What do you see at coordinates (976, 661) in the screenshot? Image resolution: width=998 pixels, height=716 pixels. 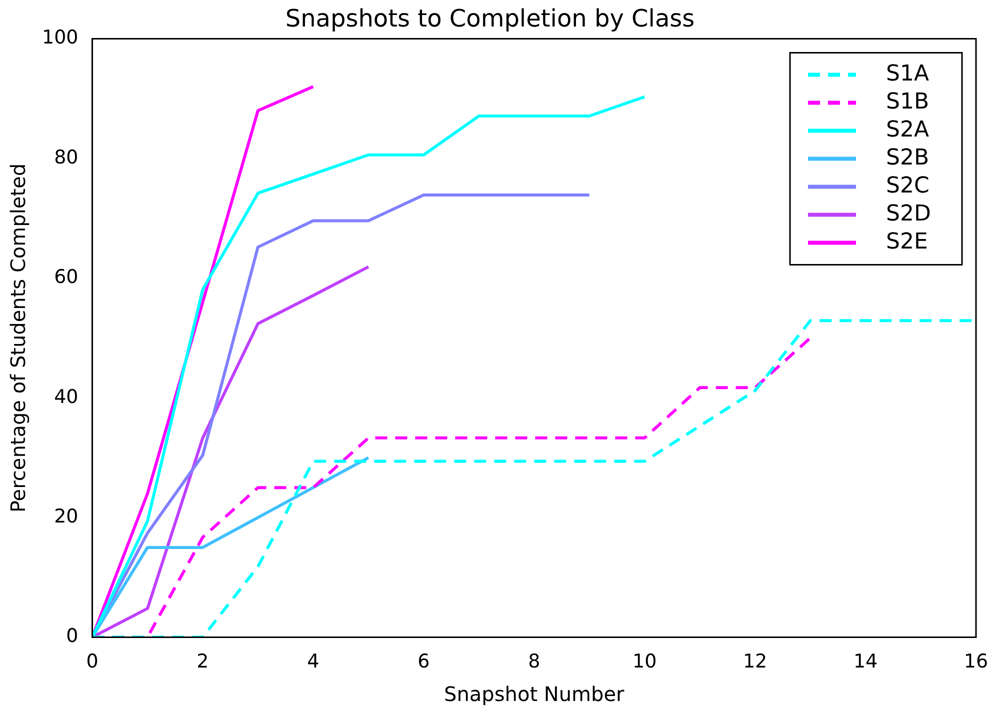 I see `x-tick-label: 16` at bounding box center [976, 661].